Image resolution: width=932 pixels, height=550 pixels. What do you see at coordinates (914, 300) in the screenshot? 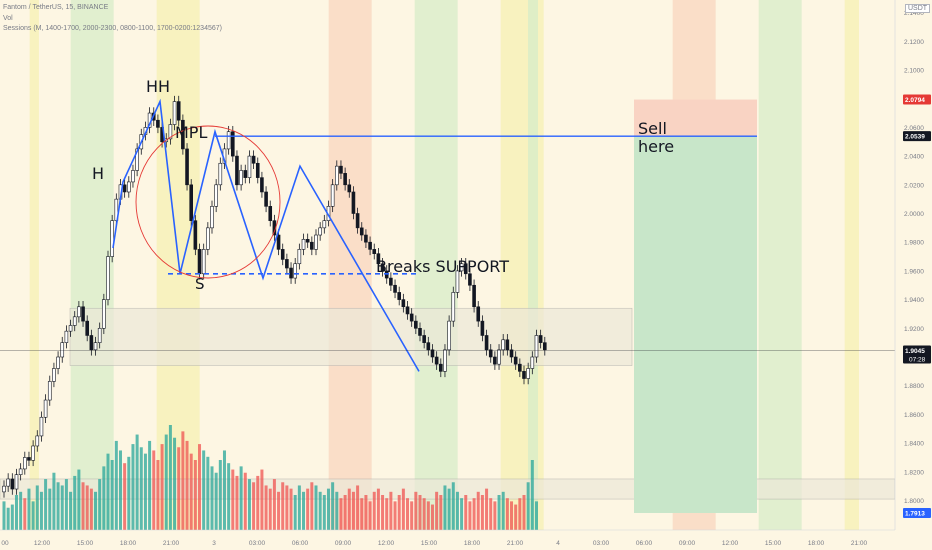
I see `price-tick-label: 1.9400` at bounding box center [914, 300].